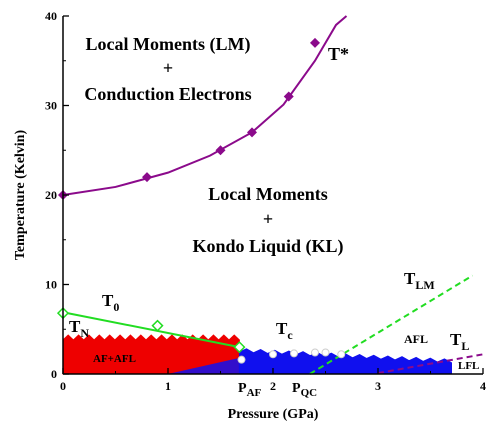 The width and height of the screenshot is (500, 430). Describe the element at coordinates (391, 324) in the screenshot. I see `tlm-line` at that location.